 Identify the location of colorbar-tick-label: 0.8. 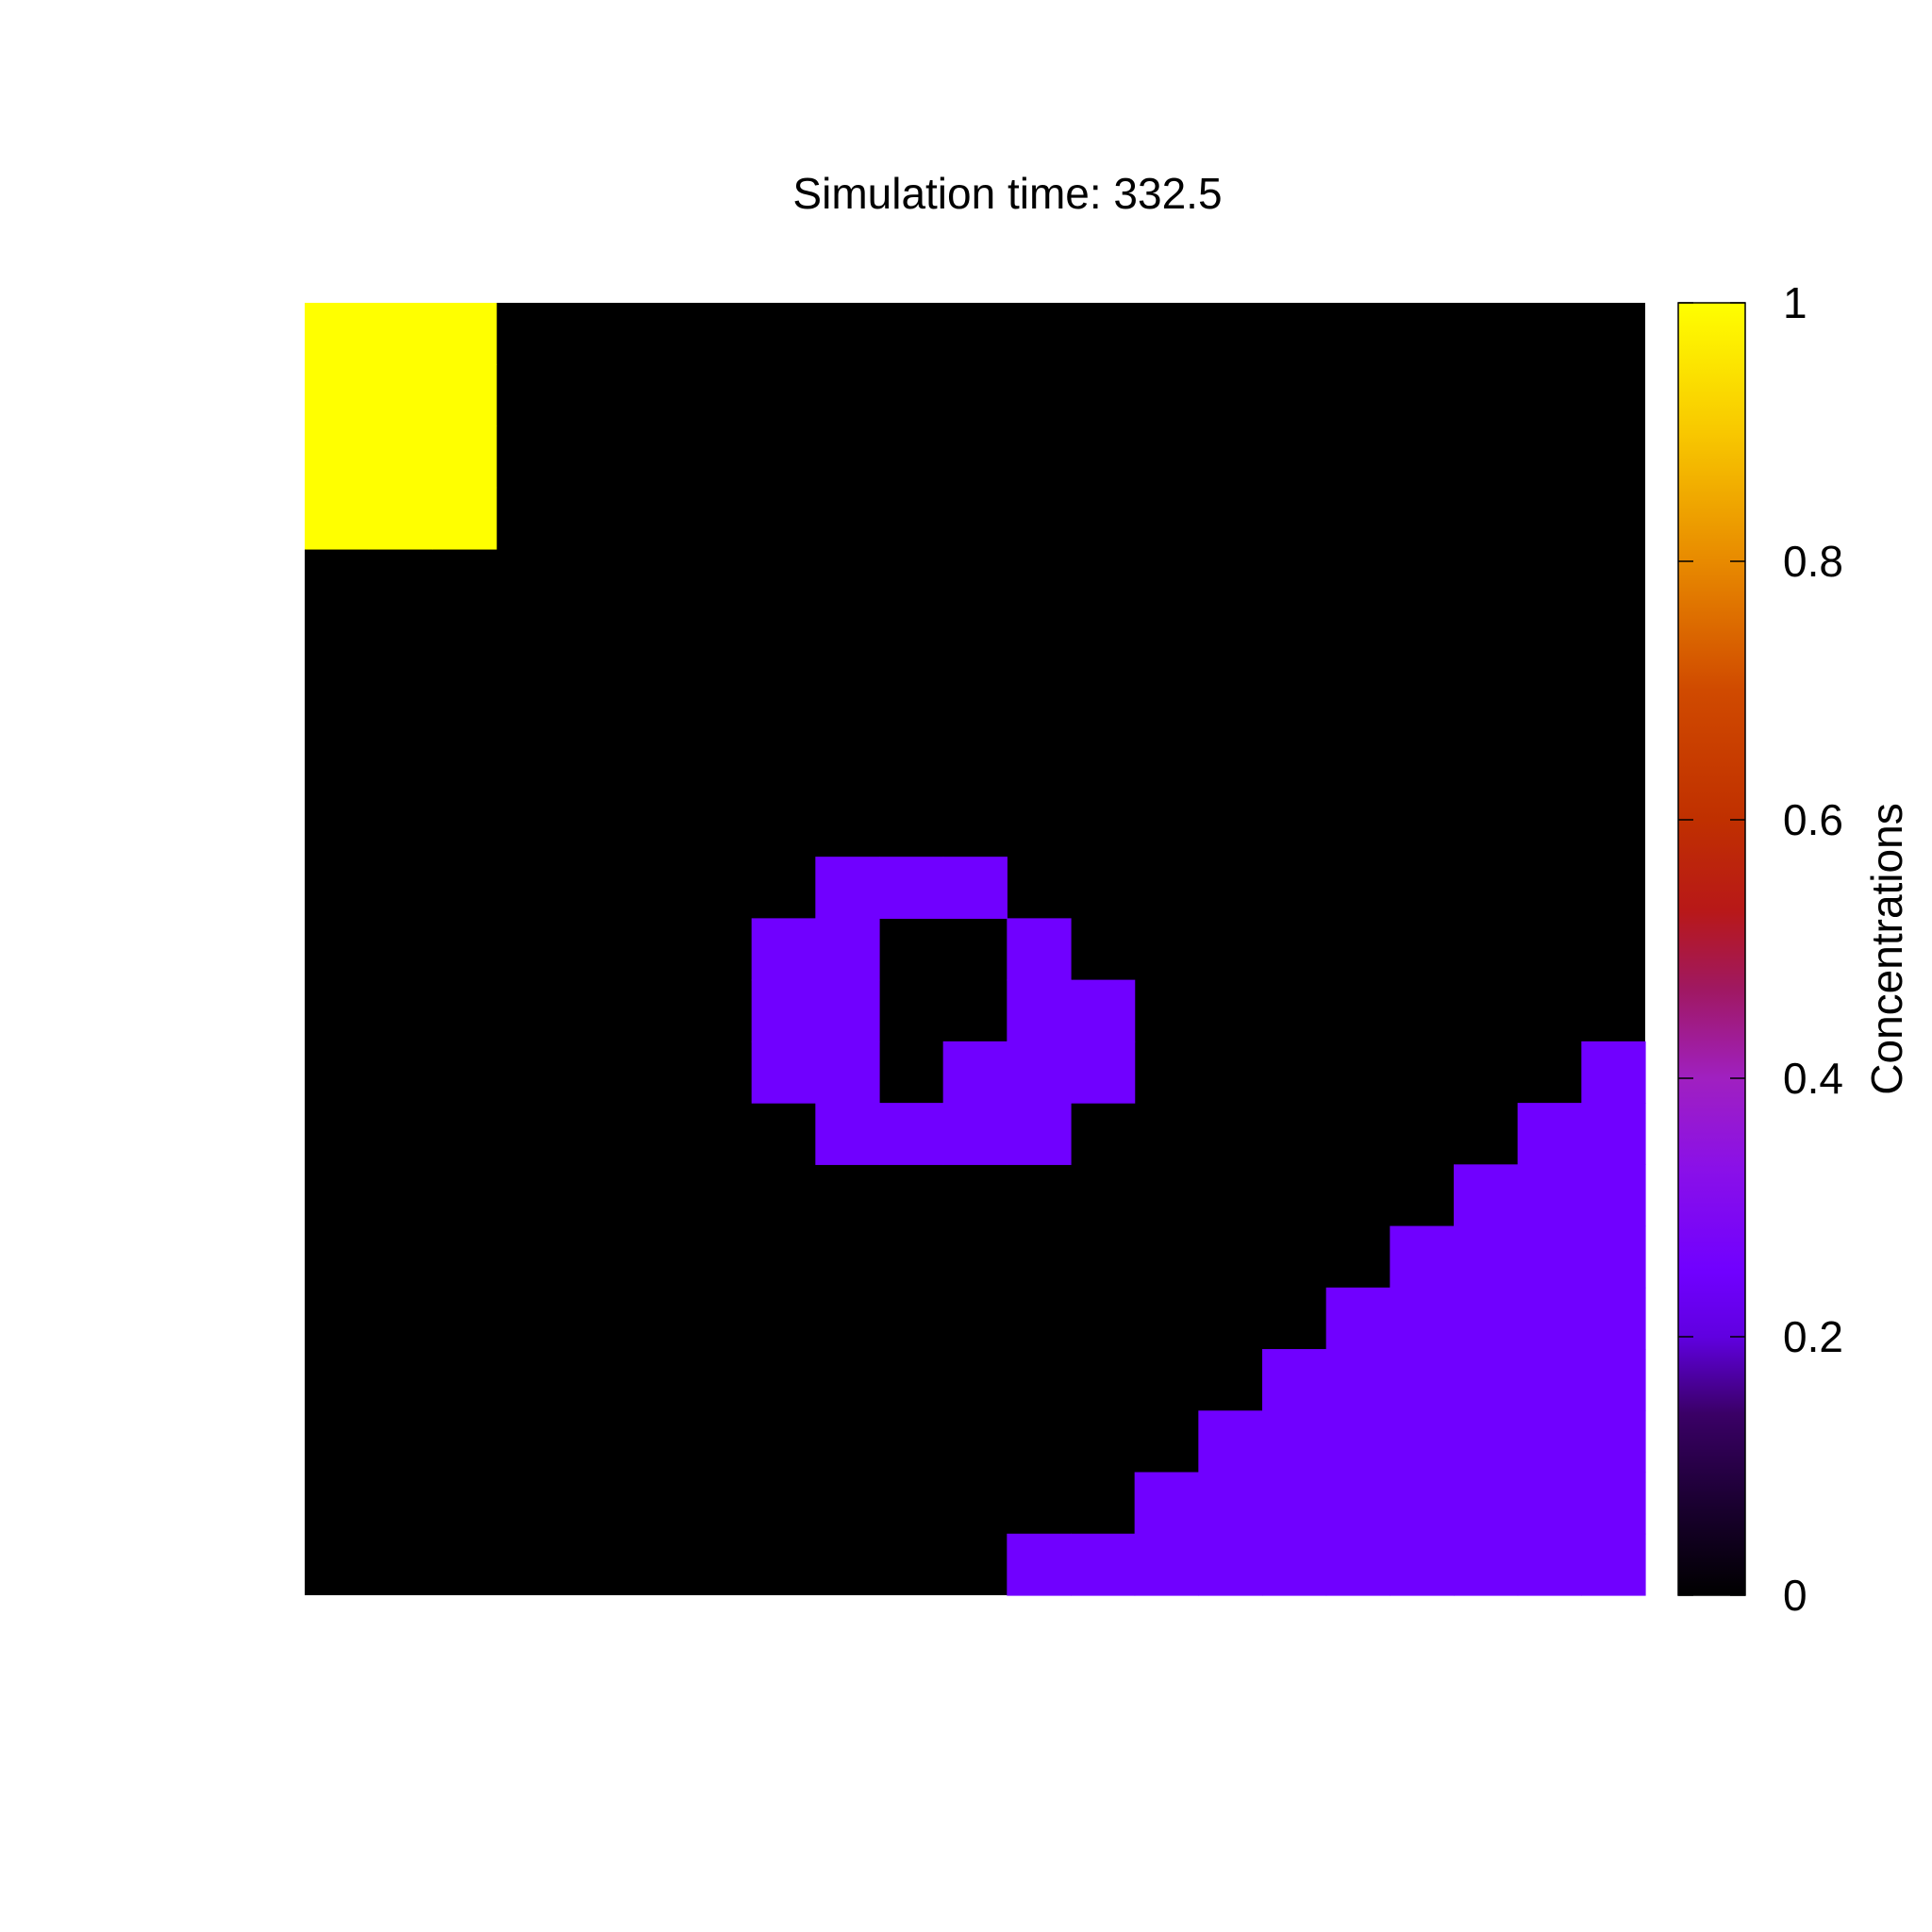
(1813, 561).